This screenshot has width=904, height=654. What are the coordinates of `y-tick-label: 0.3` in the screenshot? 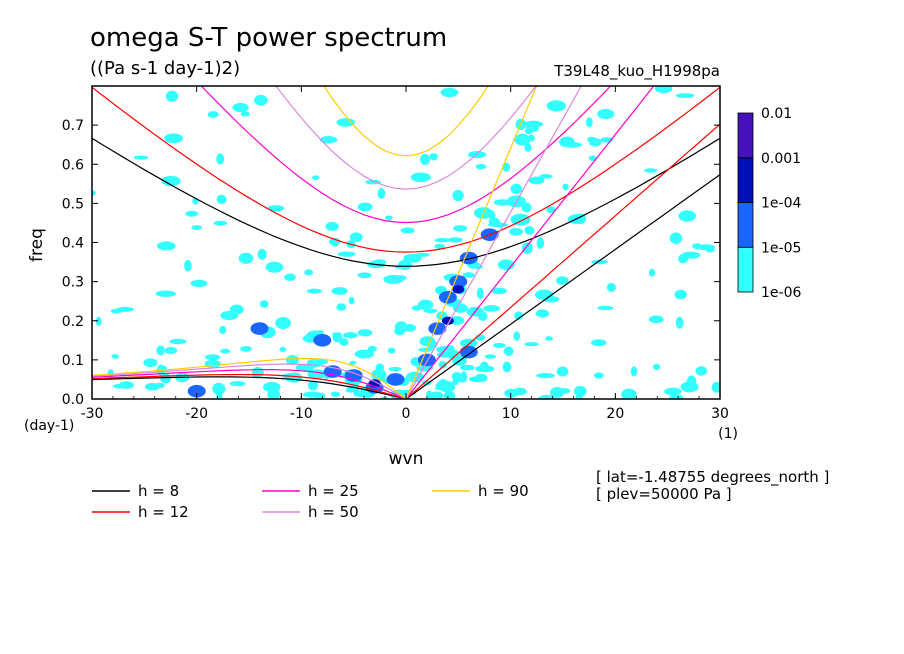 It's located at (73, 283).